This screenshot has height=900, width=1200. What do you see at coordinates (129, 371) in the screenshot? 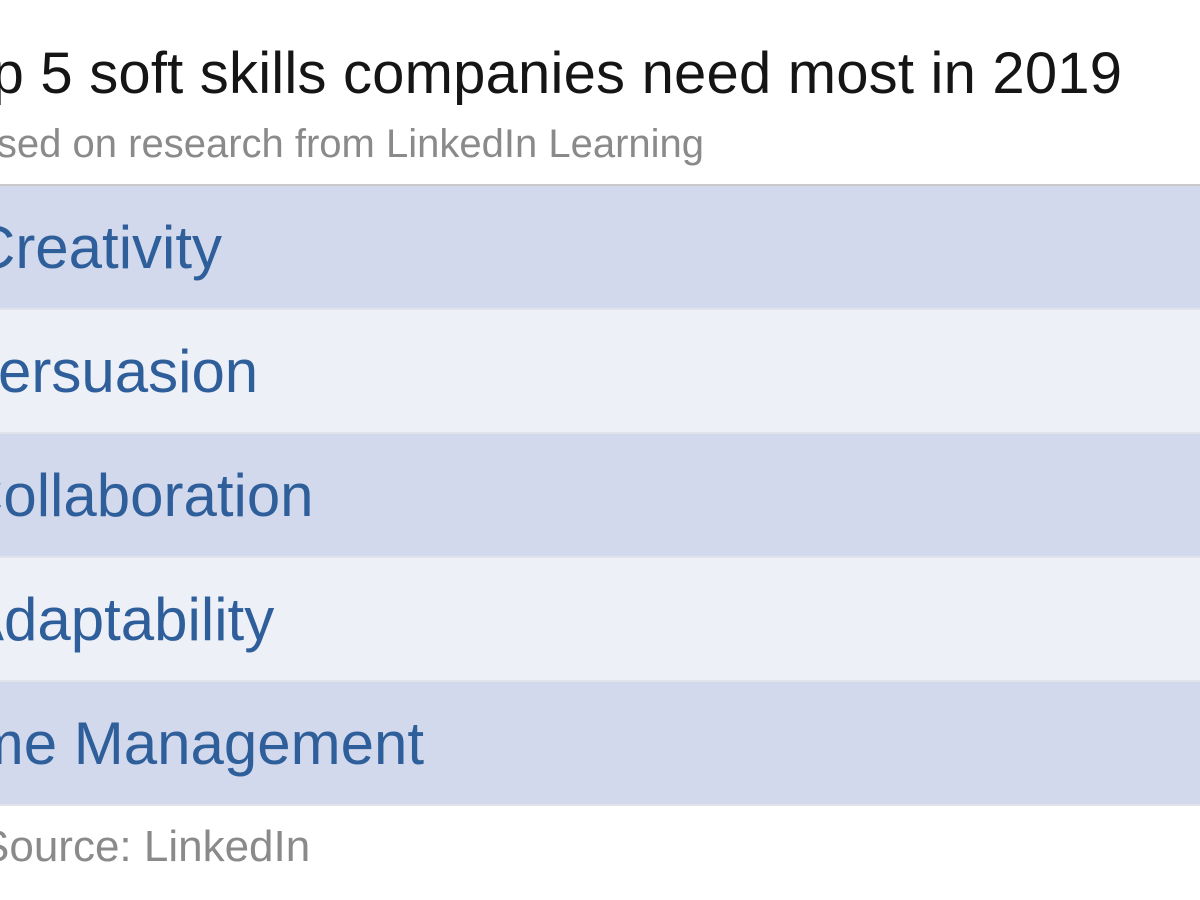
I see `skill-label: Persuasion` at bounding box center [129, 371].